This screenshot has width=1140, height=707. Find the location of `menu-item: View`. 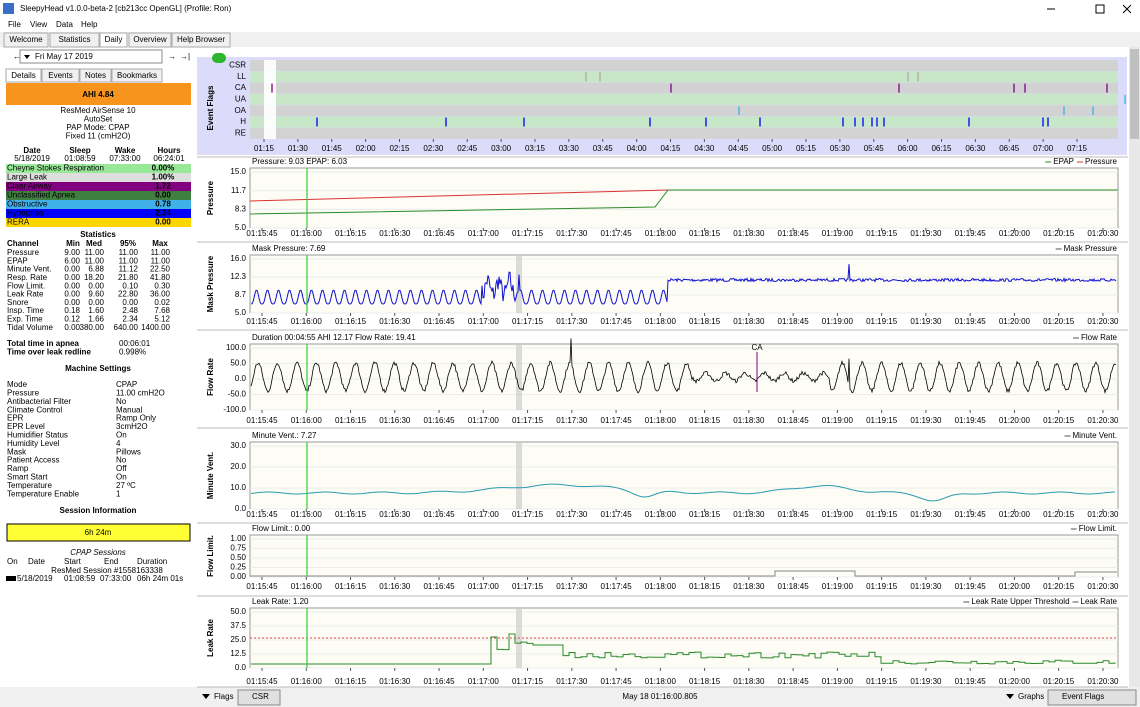

menu-item: View is located at coordinates (38, 24).